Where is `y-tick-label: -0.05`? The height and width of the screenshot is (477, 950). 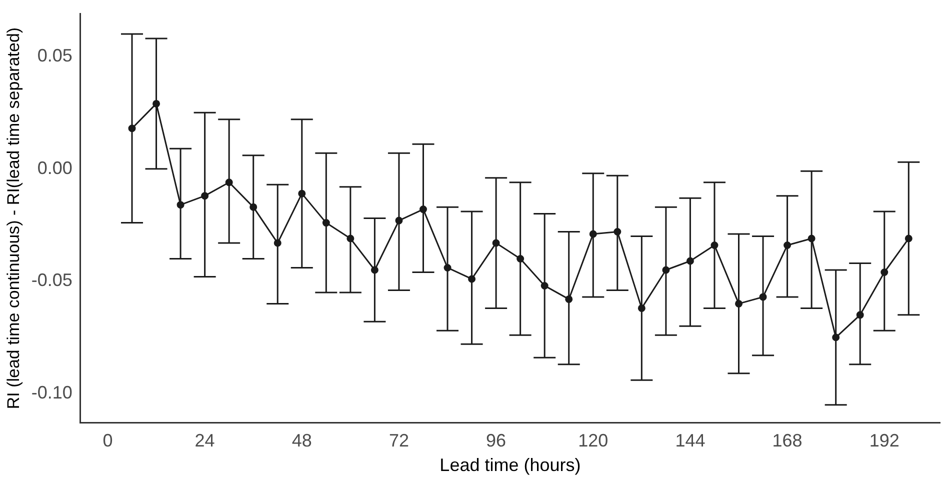 y-tick-label: -0.05 is located at coordinates (51, 280).